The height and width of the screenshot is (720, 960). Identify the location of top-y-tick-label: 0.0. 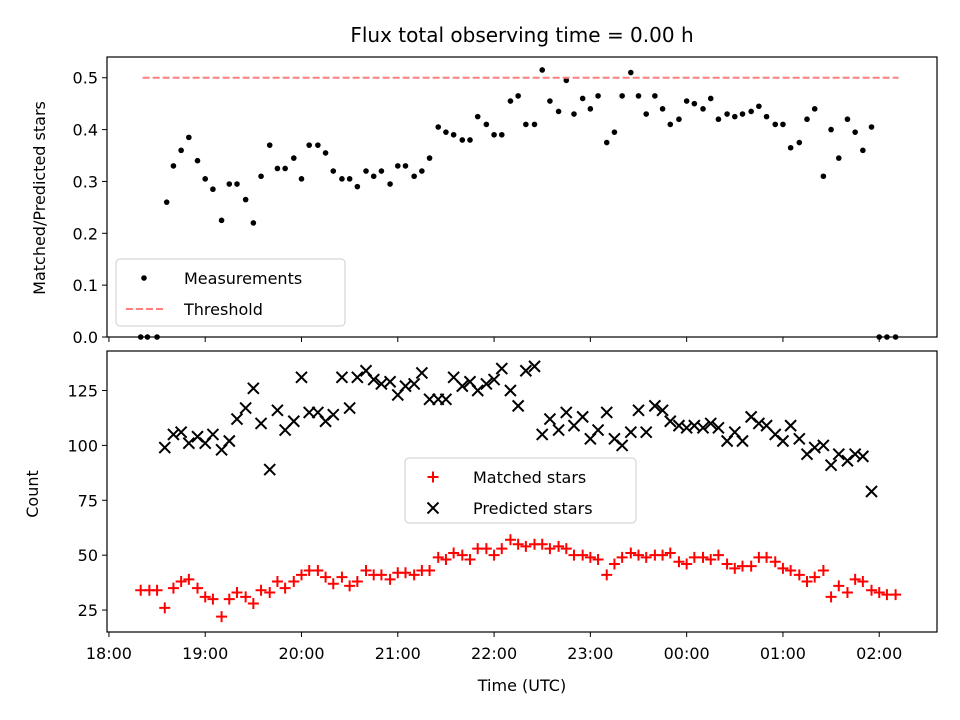
(85, 337).